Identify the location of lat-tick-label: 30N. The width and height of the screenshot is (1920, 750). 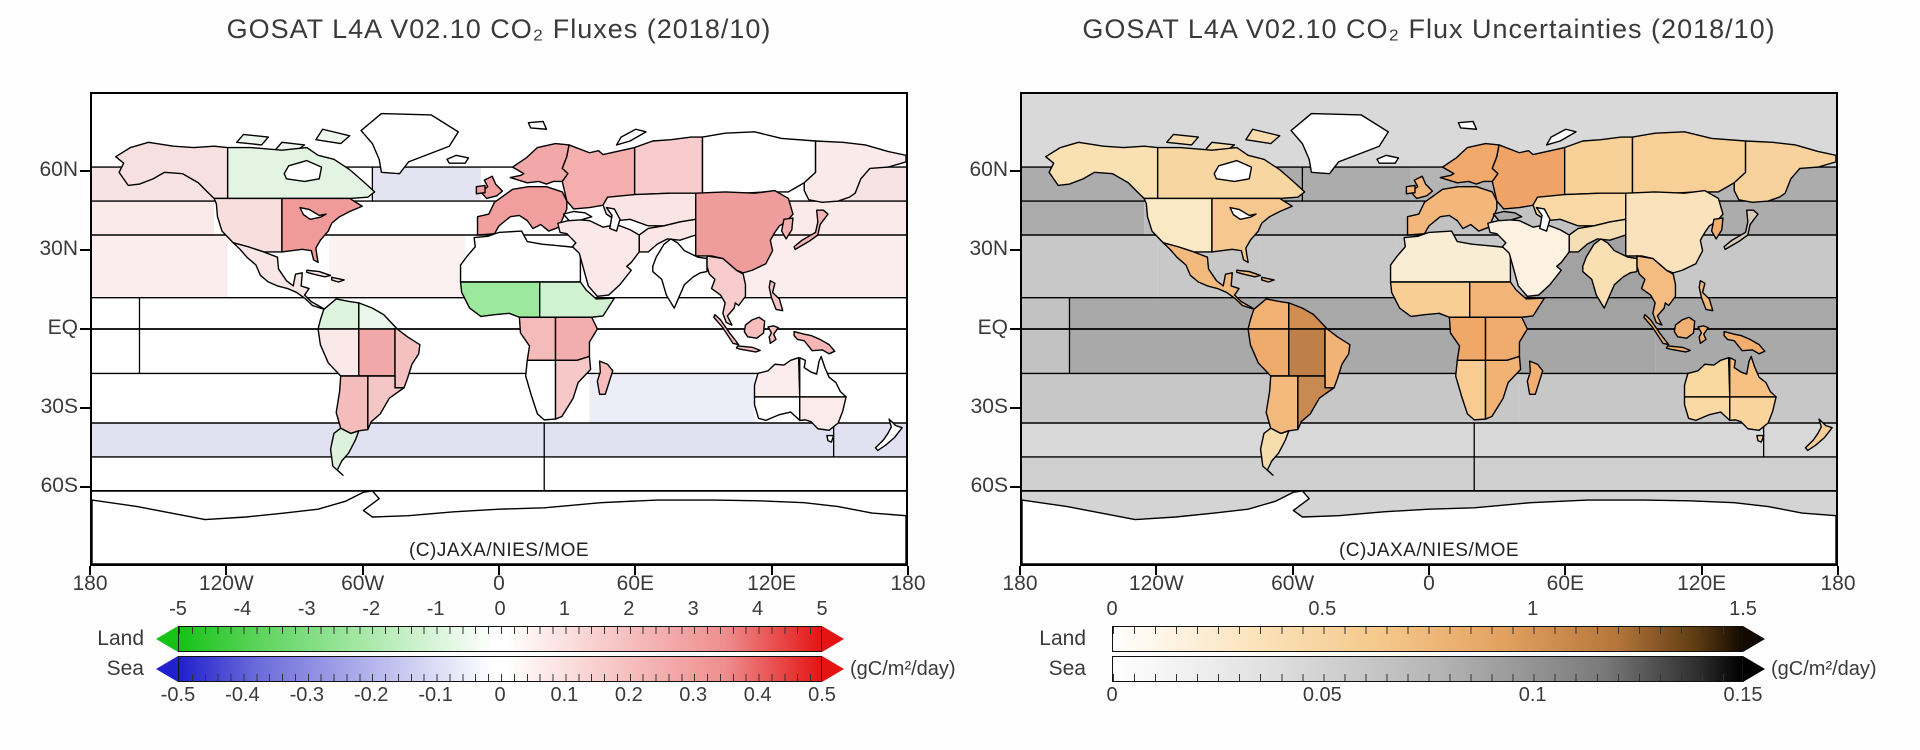
(58, 248).